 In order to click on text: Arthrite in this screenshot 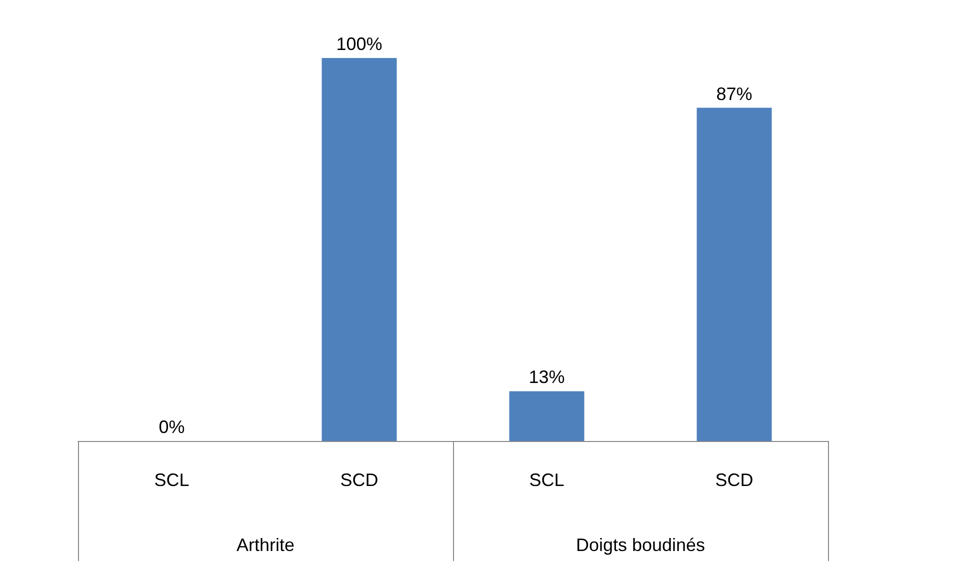, I will do `click(265, 545)`.